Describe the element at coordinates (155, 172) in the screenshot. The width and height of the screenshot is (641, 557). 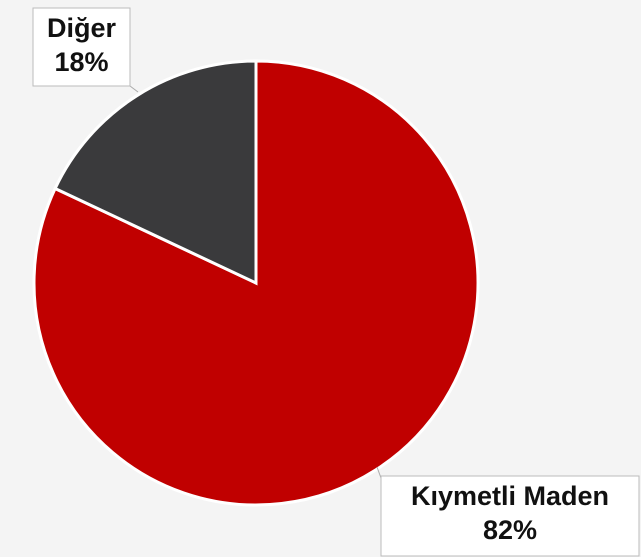
I see `pie-slice` at that location.